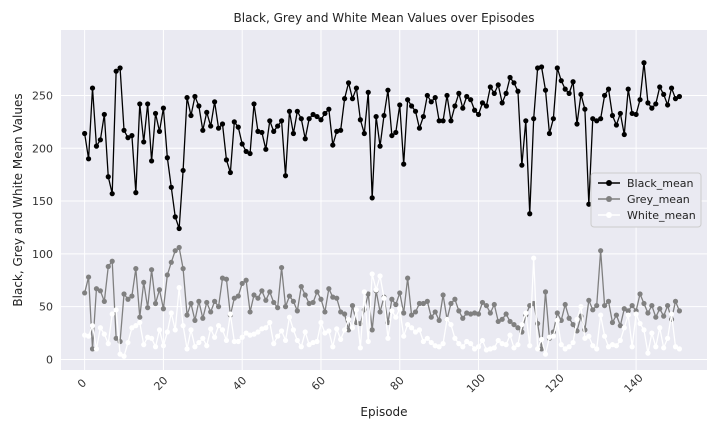  What do you see at coordinates (397, 383) in the screenshot?
I see `x-tick-label: 80` at bounding box center [397, 383].